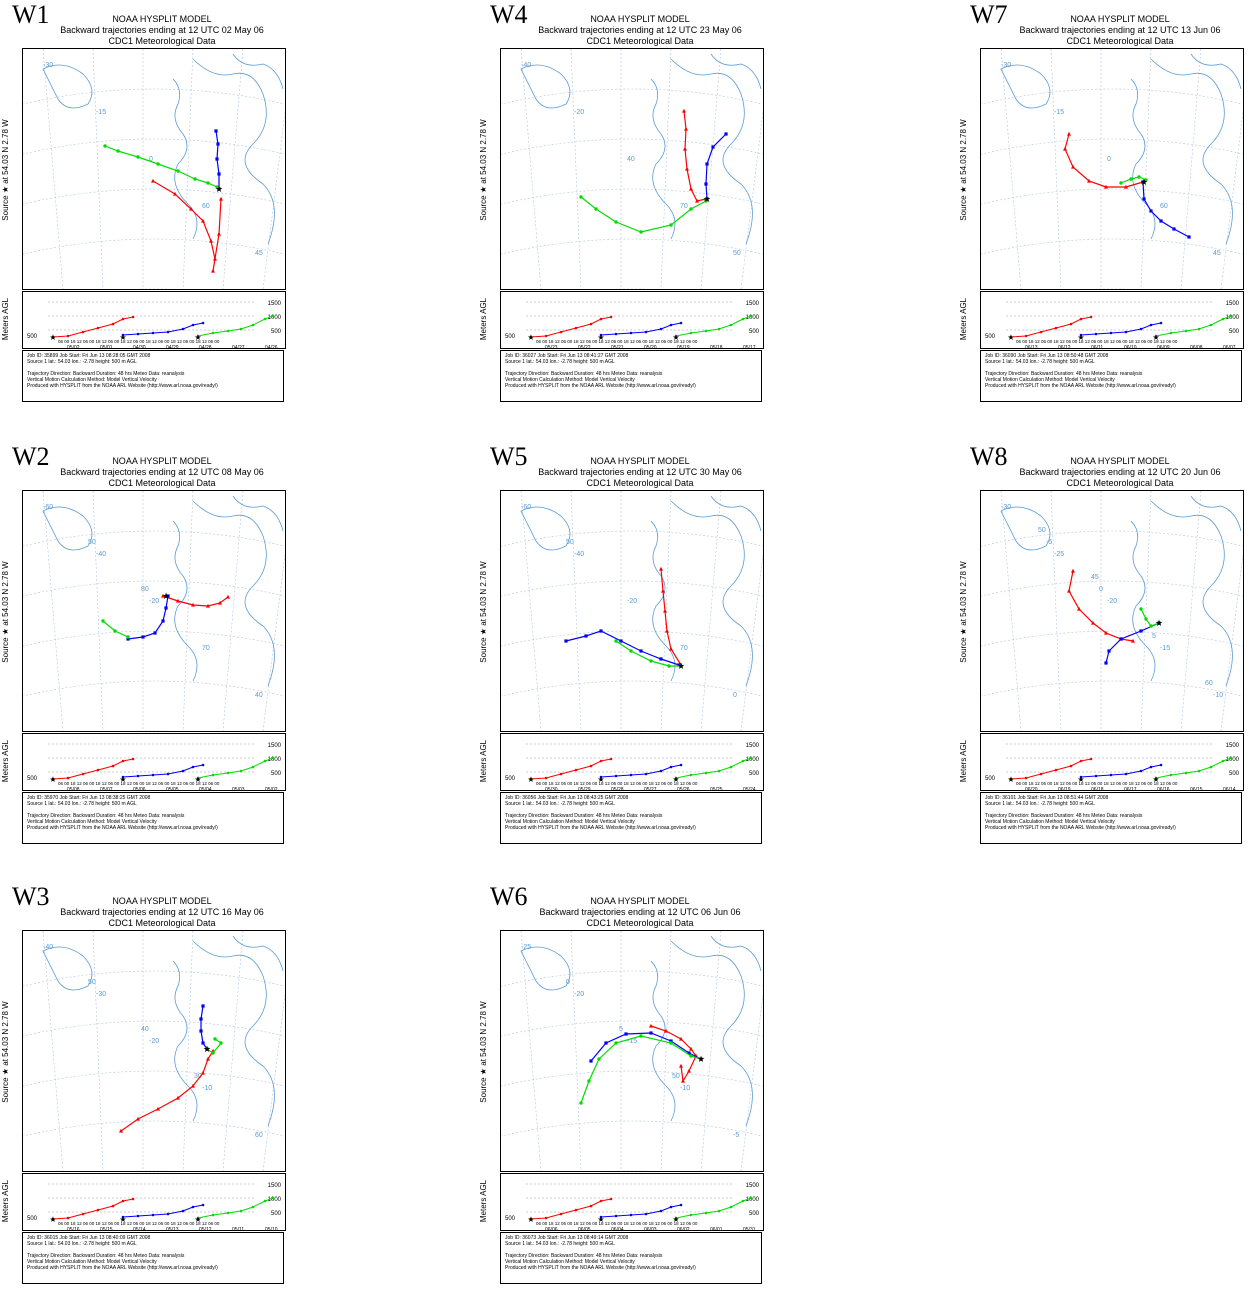  What do you see at coordinates (963, 318) in the screenshot?
I see `alt-yaxis-label: Meters AGL` at bounding box center [963, 318].